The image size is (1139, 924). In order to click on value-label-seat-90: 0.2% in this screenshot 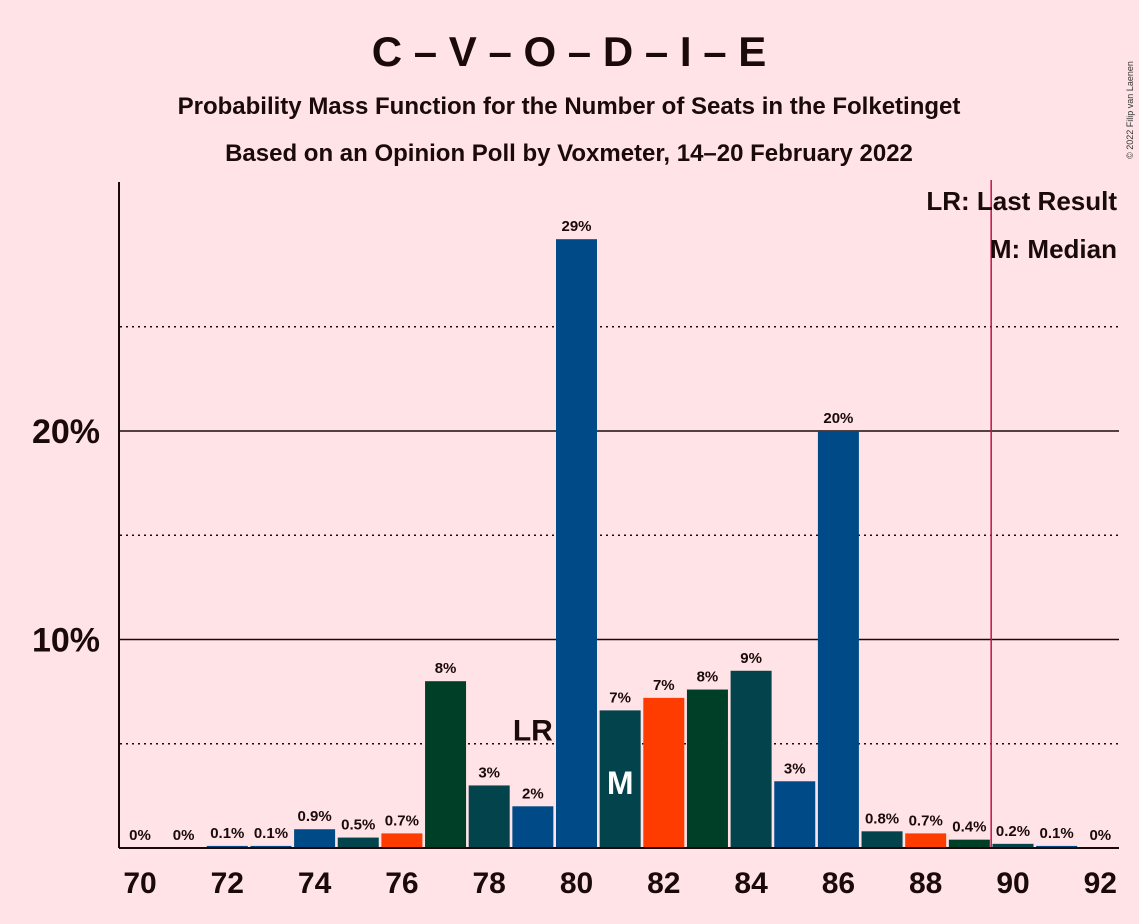, I will do `click(1013, 831)`.